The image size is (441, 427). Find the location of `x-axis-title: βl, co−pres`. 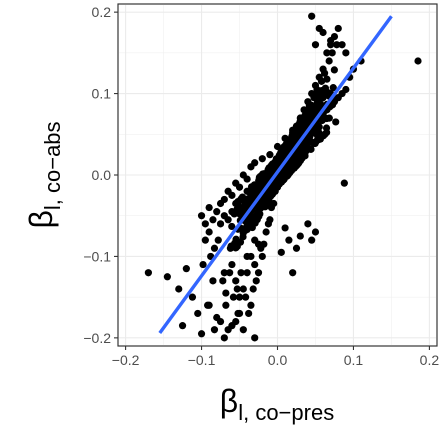

x-axis-title: βl, co−pres is located at coordinates (277, 404).